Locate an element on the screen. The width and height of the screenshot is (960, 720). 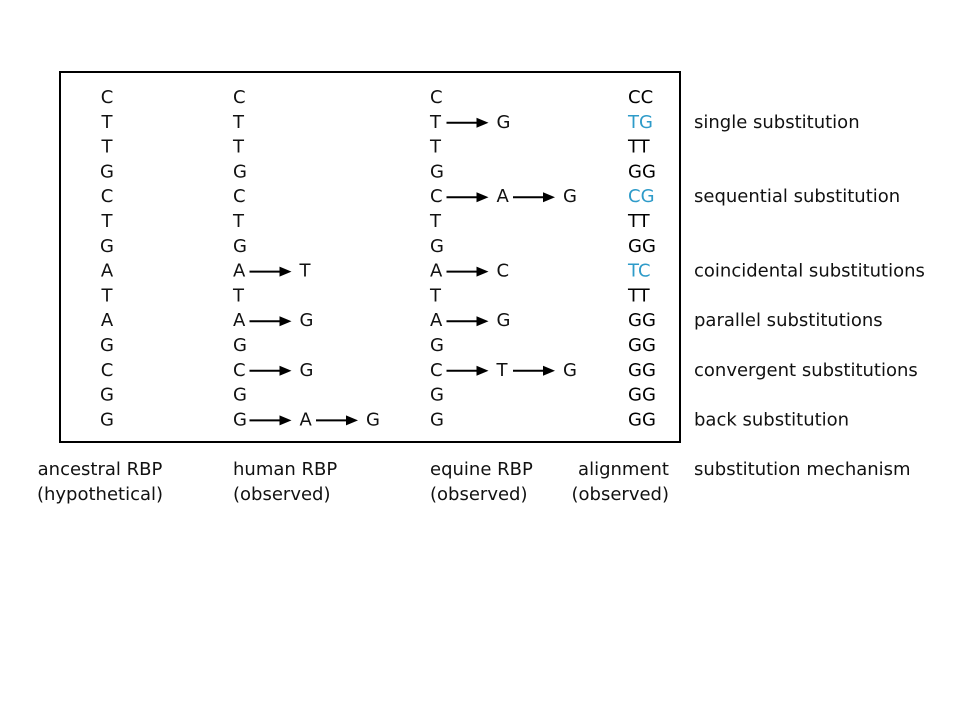
mechanism: sequential substitution is located at coordinates (797, 196).